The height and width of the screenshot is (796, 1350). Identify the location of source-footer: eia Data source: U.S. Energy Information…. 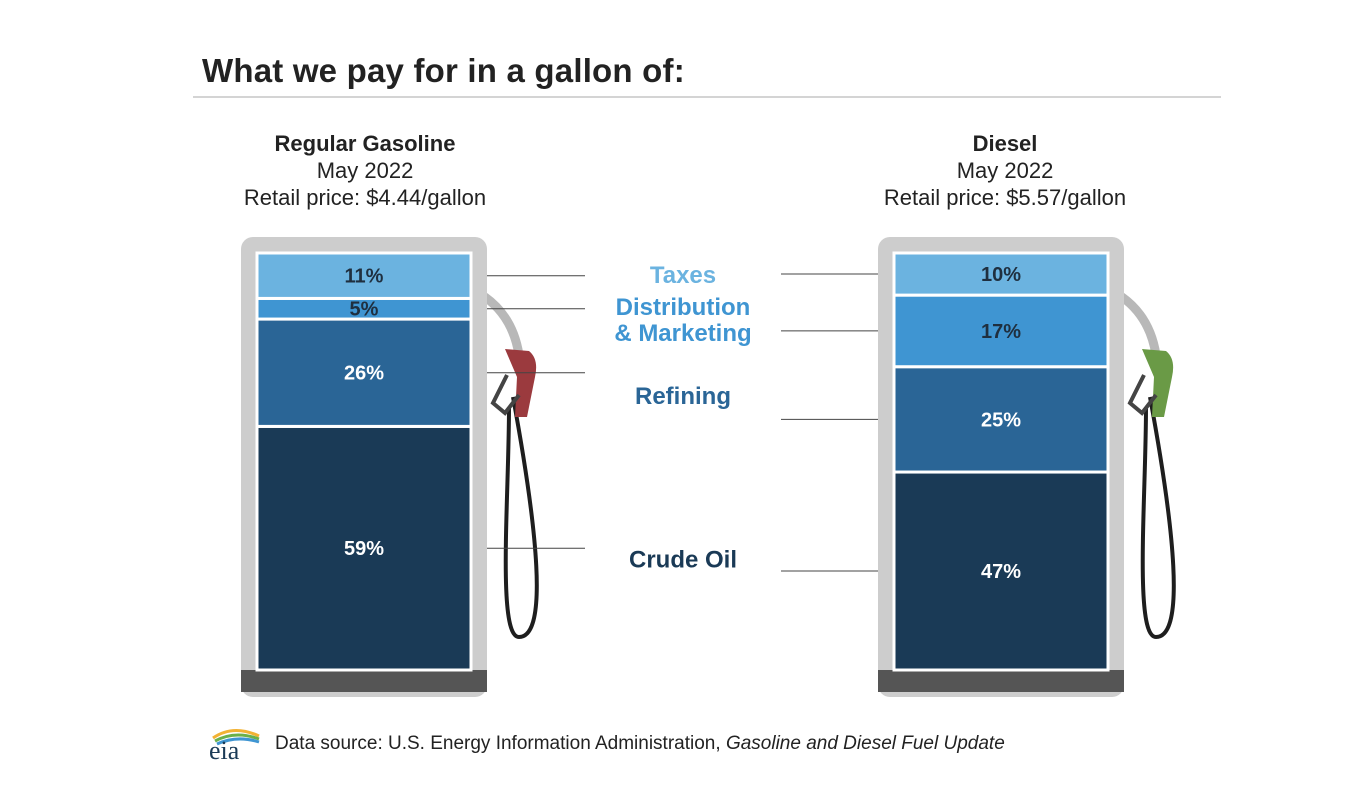
(707, 746).